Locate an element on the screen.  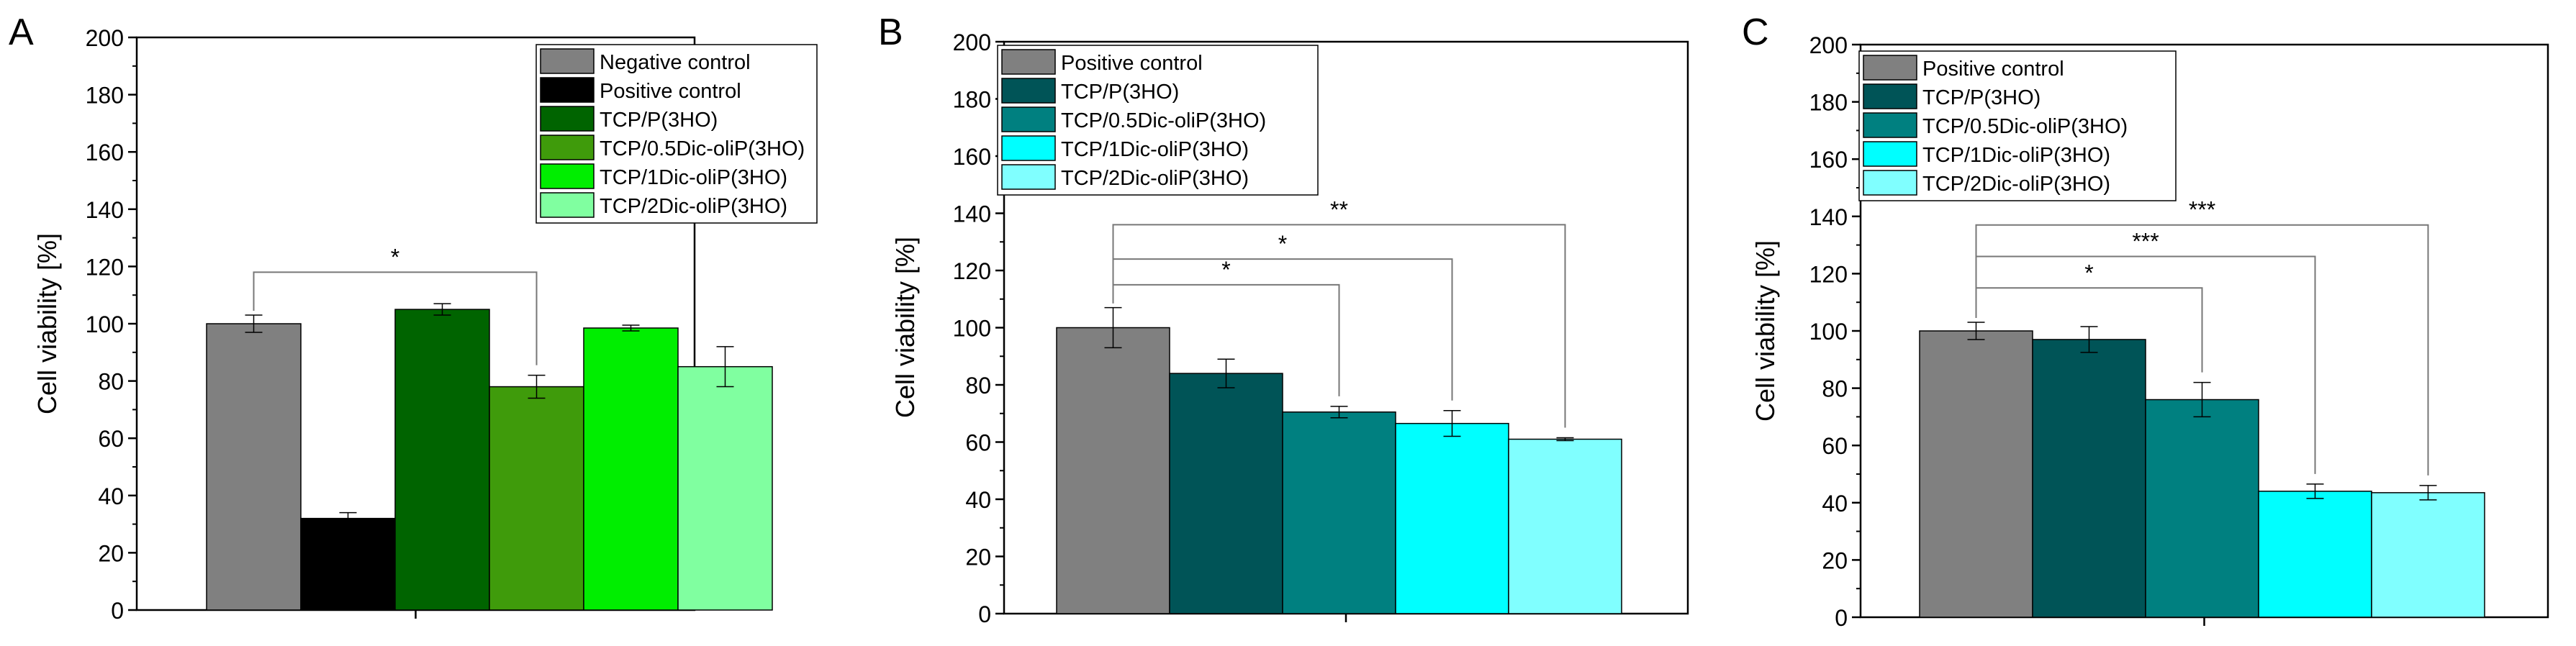
legend-entry: Negative control is located at coordinates (675, 62).